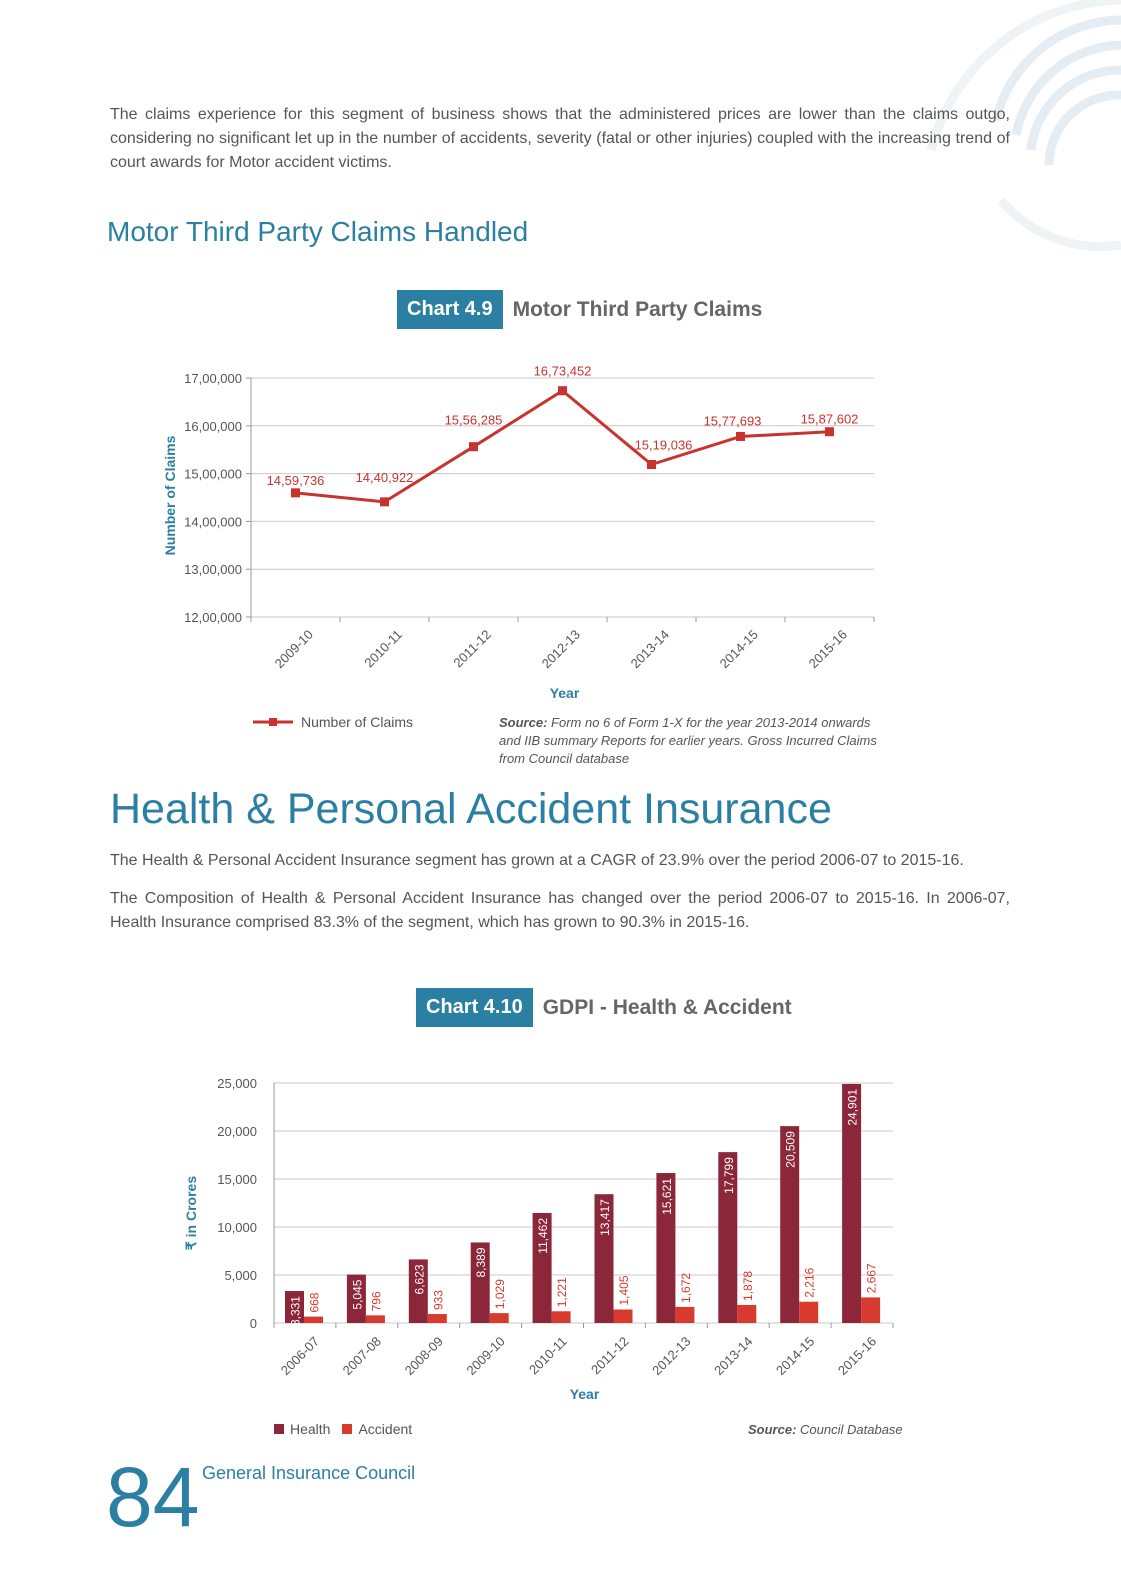 The height and width of the screenshot is (1578, 1121). I want to click on chart1-x-tick-label: 2014-15, so click(739, 649).